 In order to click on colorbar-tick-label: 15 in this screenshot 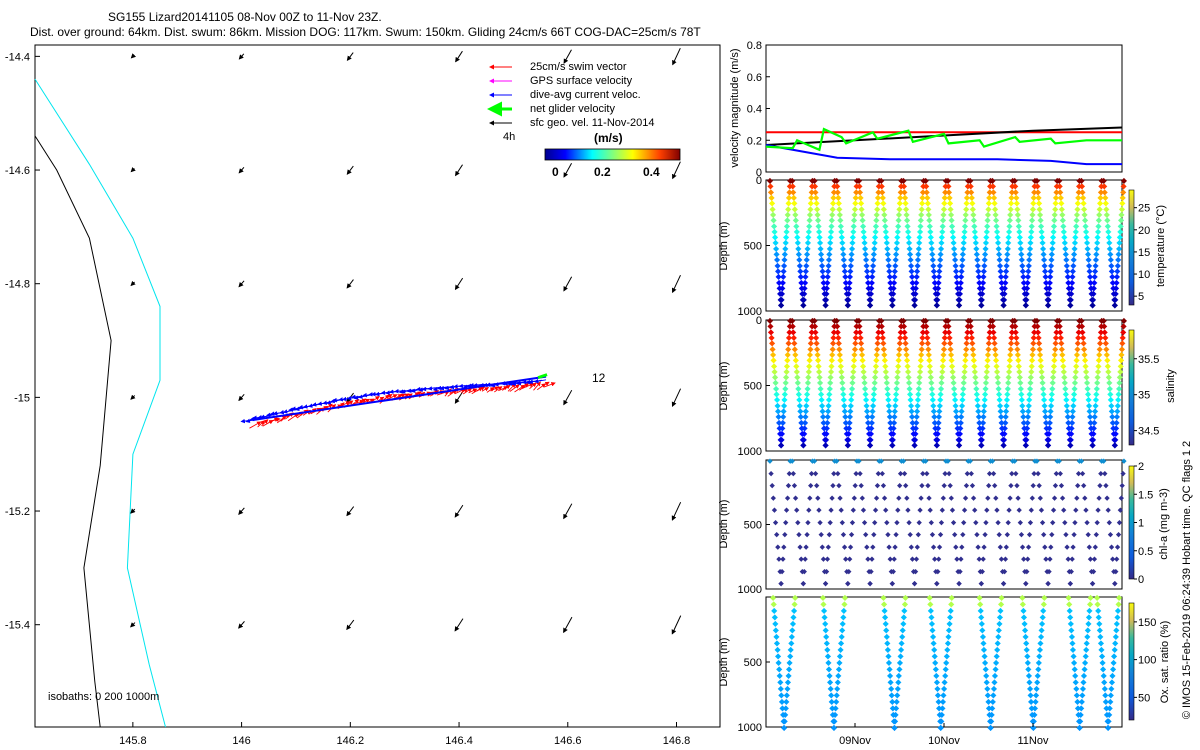, I will do `click(1144, 253)`.